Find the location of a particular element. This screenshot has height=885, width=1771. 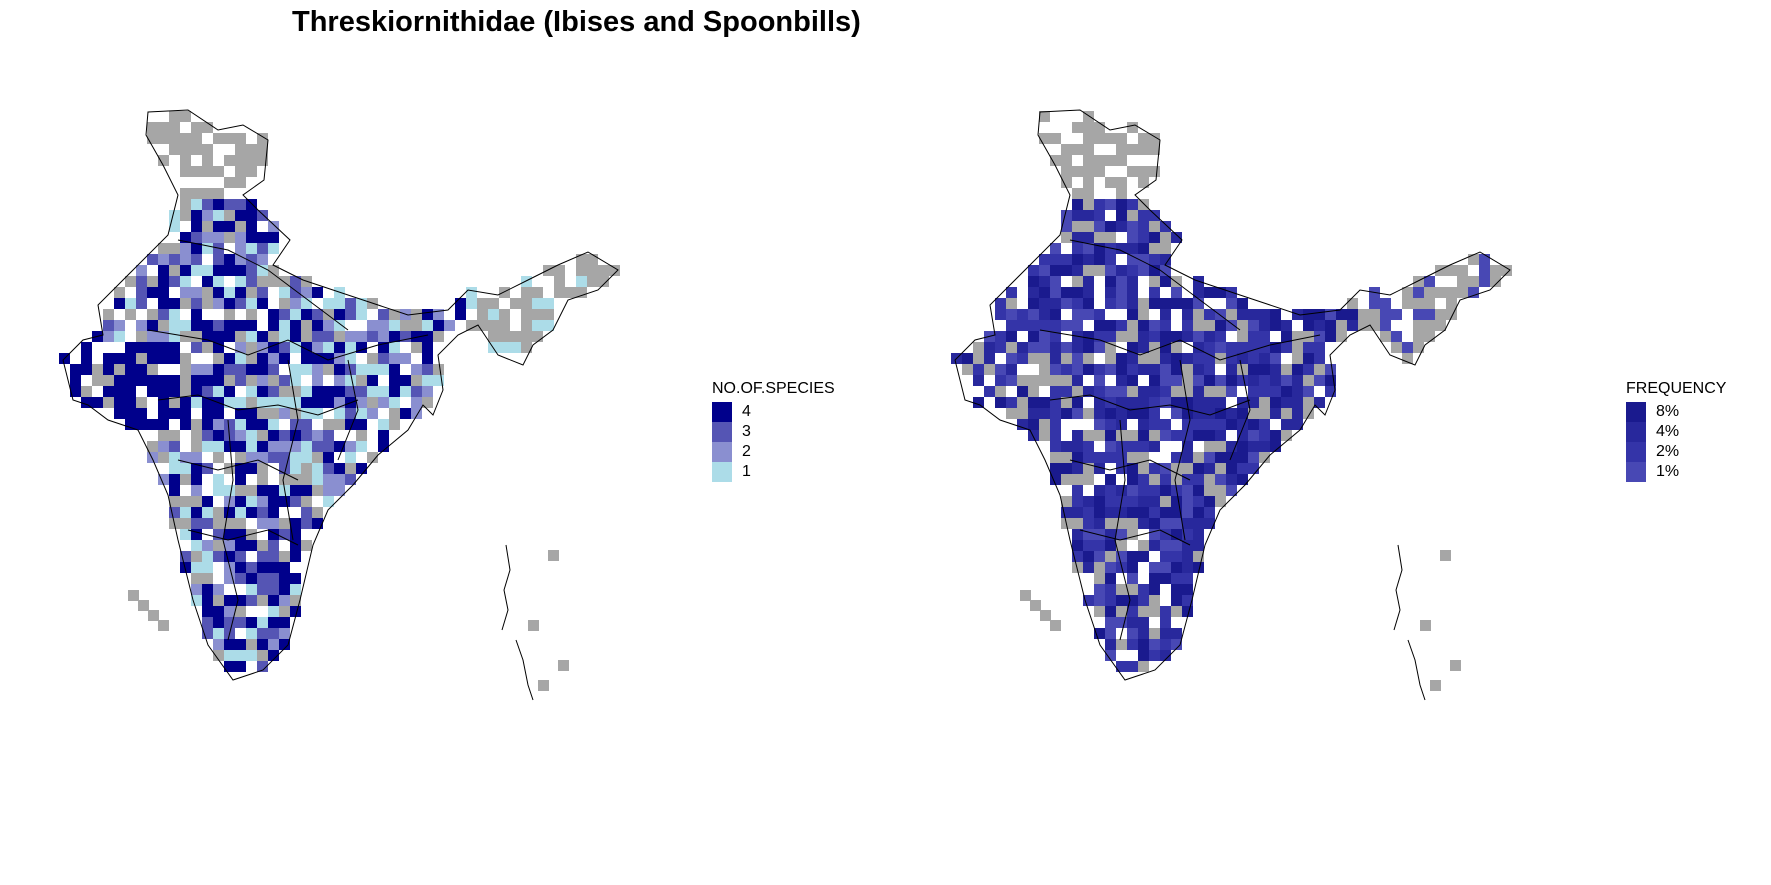

legend-item: 8% is located at coordinates (1676, 412).